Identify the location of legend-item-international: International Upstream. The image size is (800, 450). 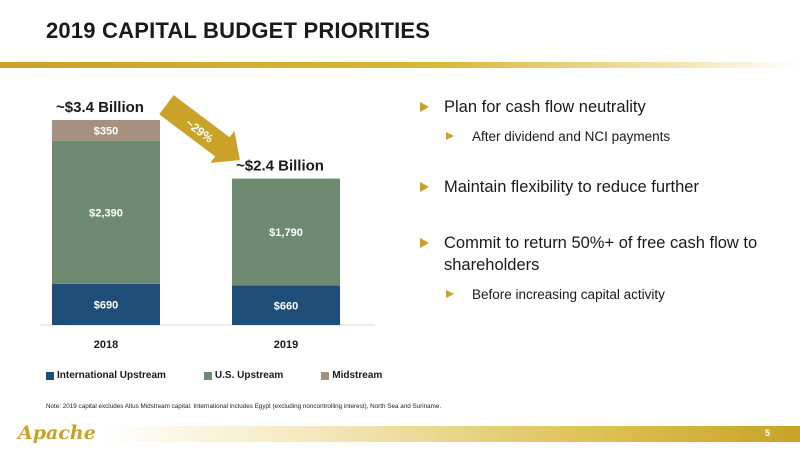
(106, 375).